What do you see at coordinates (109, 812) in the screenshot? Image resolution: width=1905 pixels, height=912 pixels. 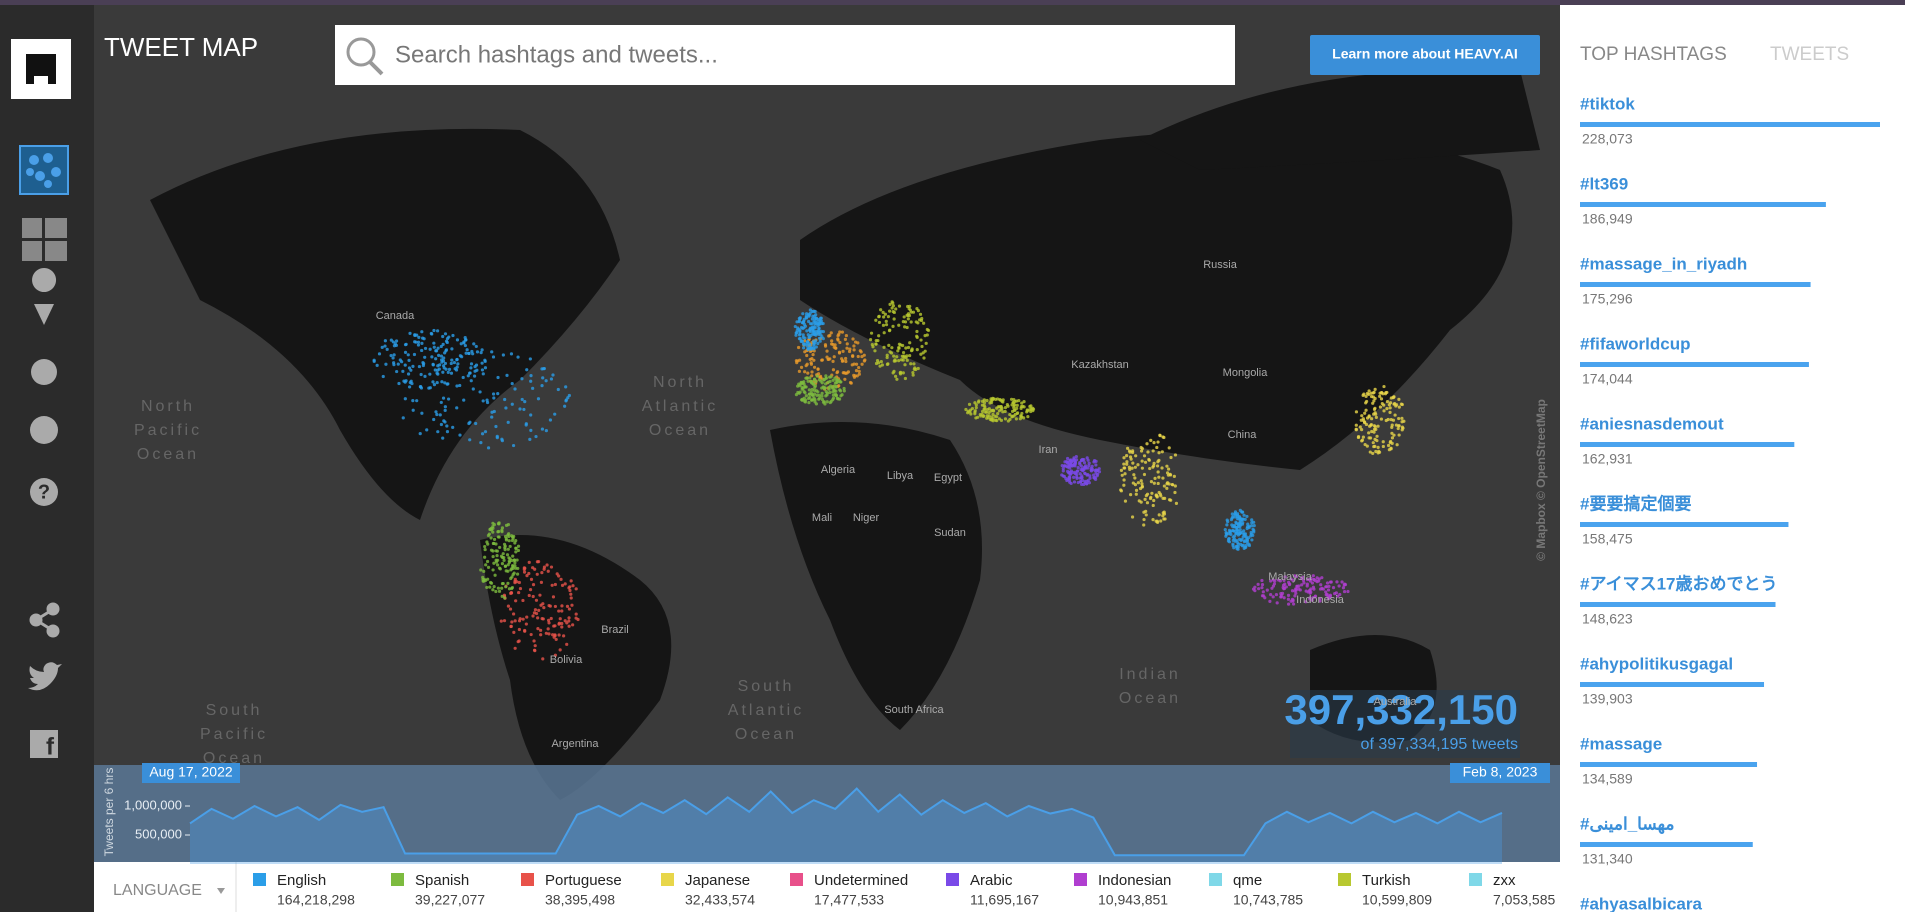 I see `y-axis-label: Tweets per 6 hrs` at bounding box center [109, 812].